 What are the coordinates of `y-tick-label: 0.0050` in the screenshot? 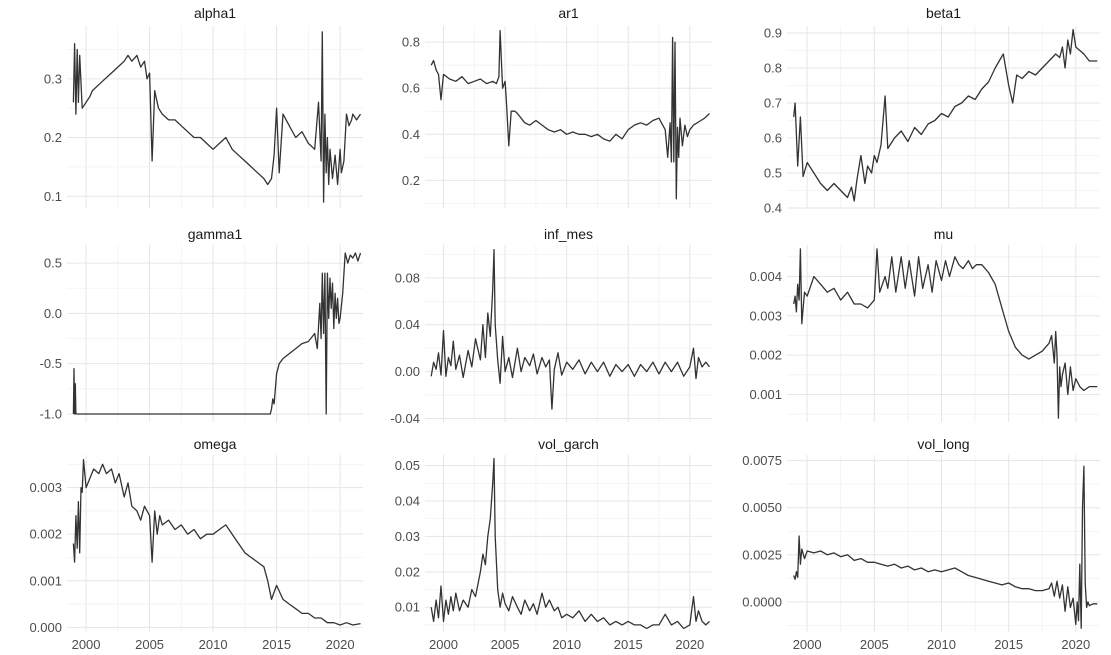 It's located at (762, 507).